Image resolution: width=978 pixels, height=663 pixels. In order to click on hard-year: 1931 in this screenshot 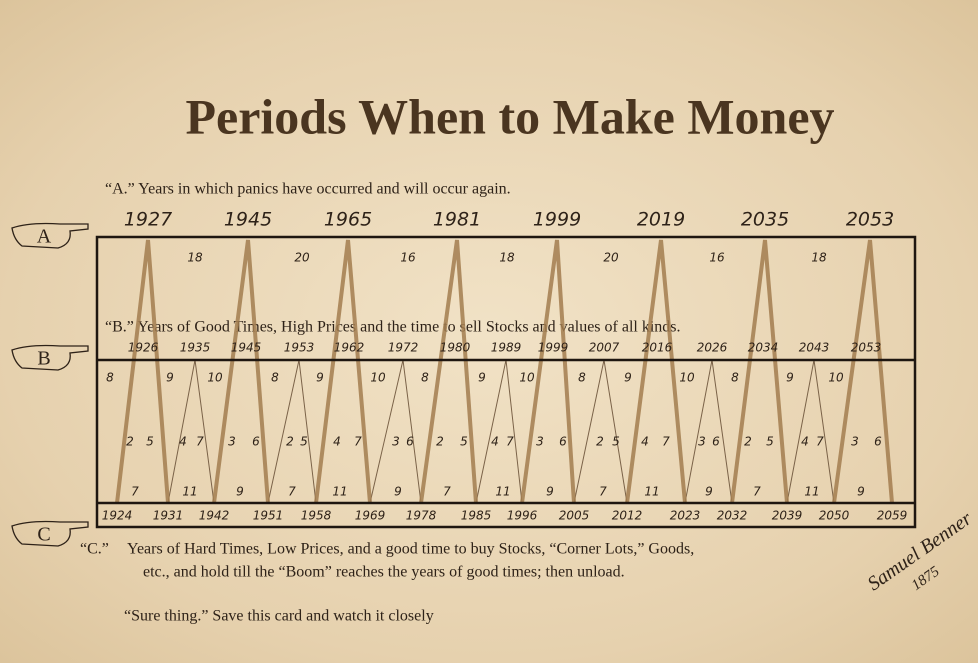, I will do `click(168, 516)`.